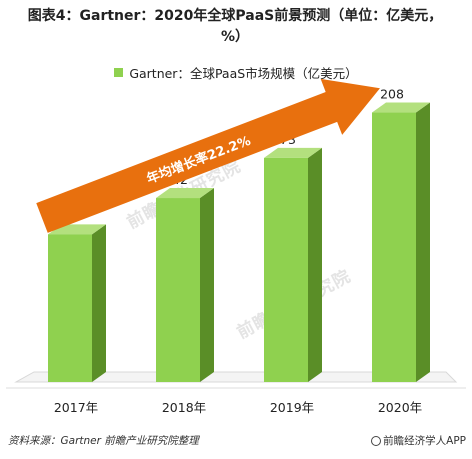  What do you see at coordinates (235, 26) in the screenshot?
I see `chart-title: 图表4：Gartner：2020年全球PaaS前景预测（单位：亿美元，%）` at bounding box center [235, 26].